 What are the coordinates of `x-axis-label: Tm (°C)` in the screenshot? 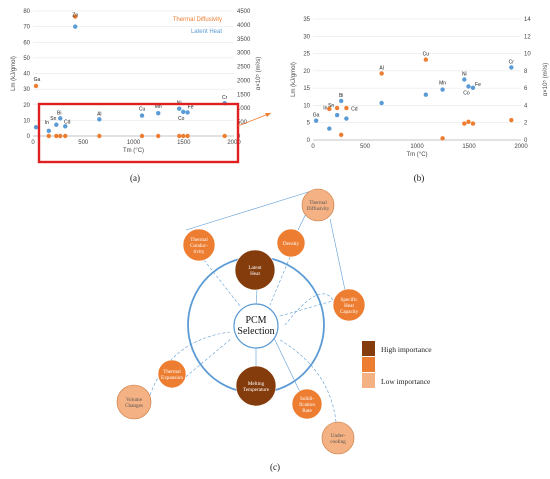 It's located at (416, 155).